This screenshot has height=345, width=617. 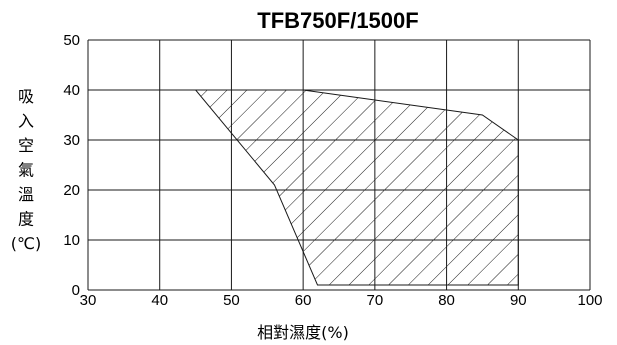 I want to click on x-tick-label: 30, so click(x=88, y=300).